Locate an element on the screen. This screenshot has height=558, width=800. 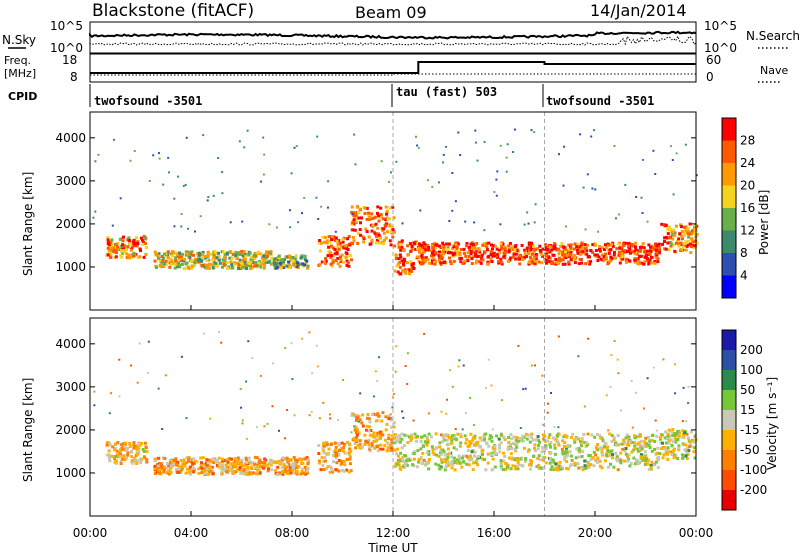
freq-panel-frame is located at coordinates (393, 68).